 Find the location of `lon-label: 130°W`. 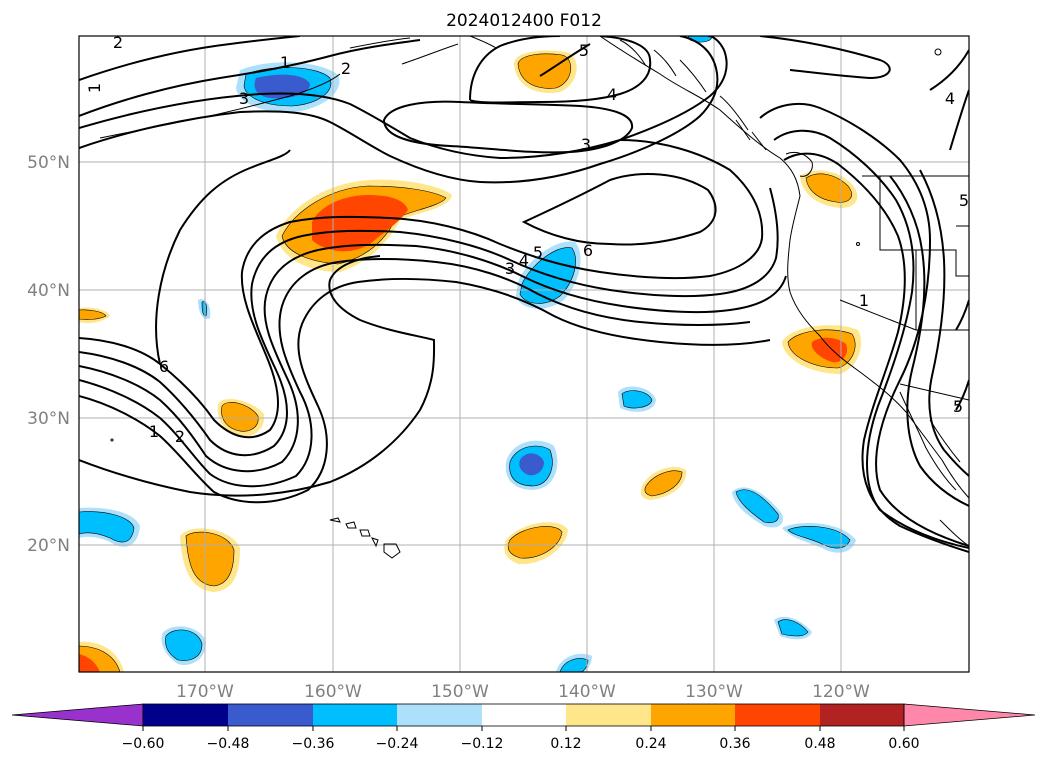

lon-label: 130°W is located at coordinates (714, 692).